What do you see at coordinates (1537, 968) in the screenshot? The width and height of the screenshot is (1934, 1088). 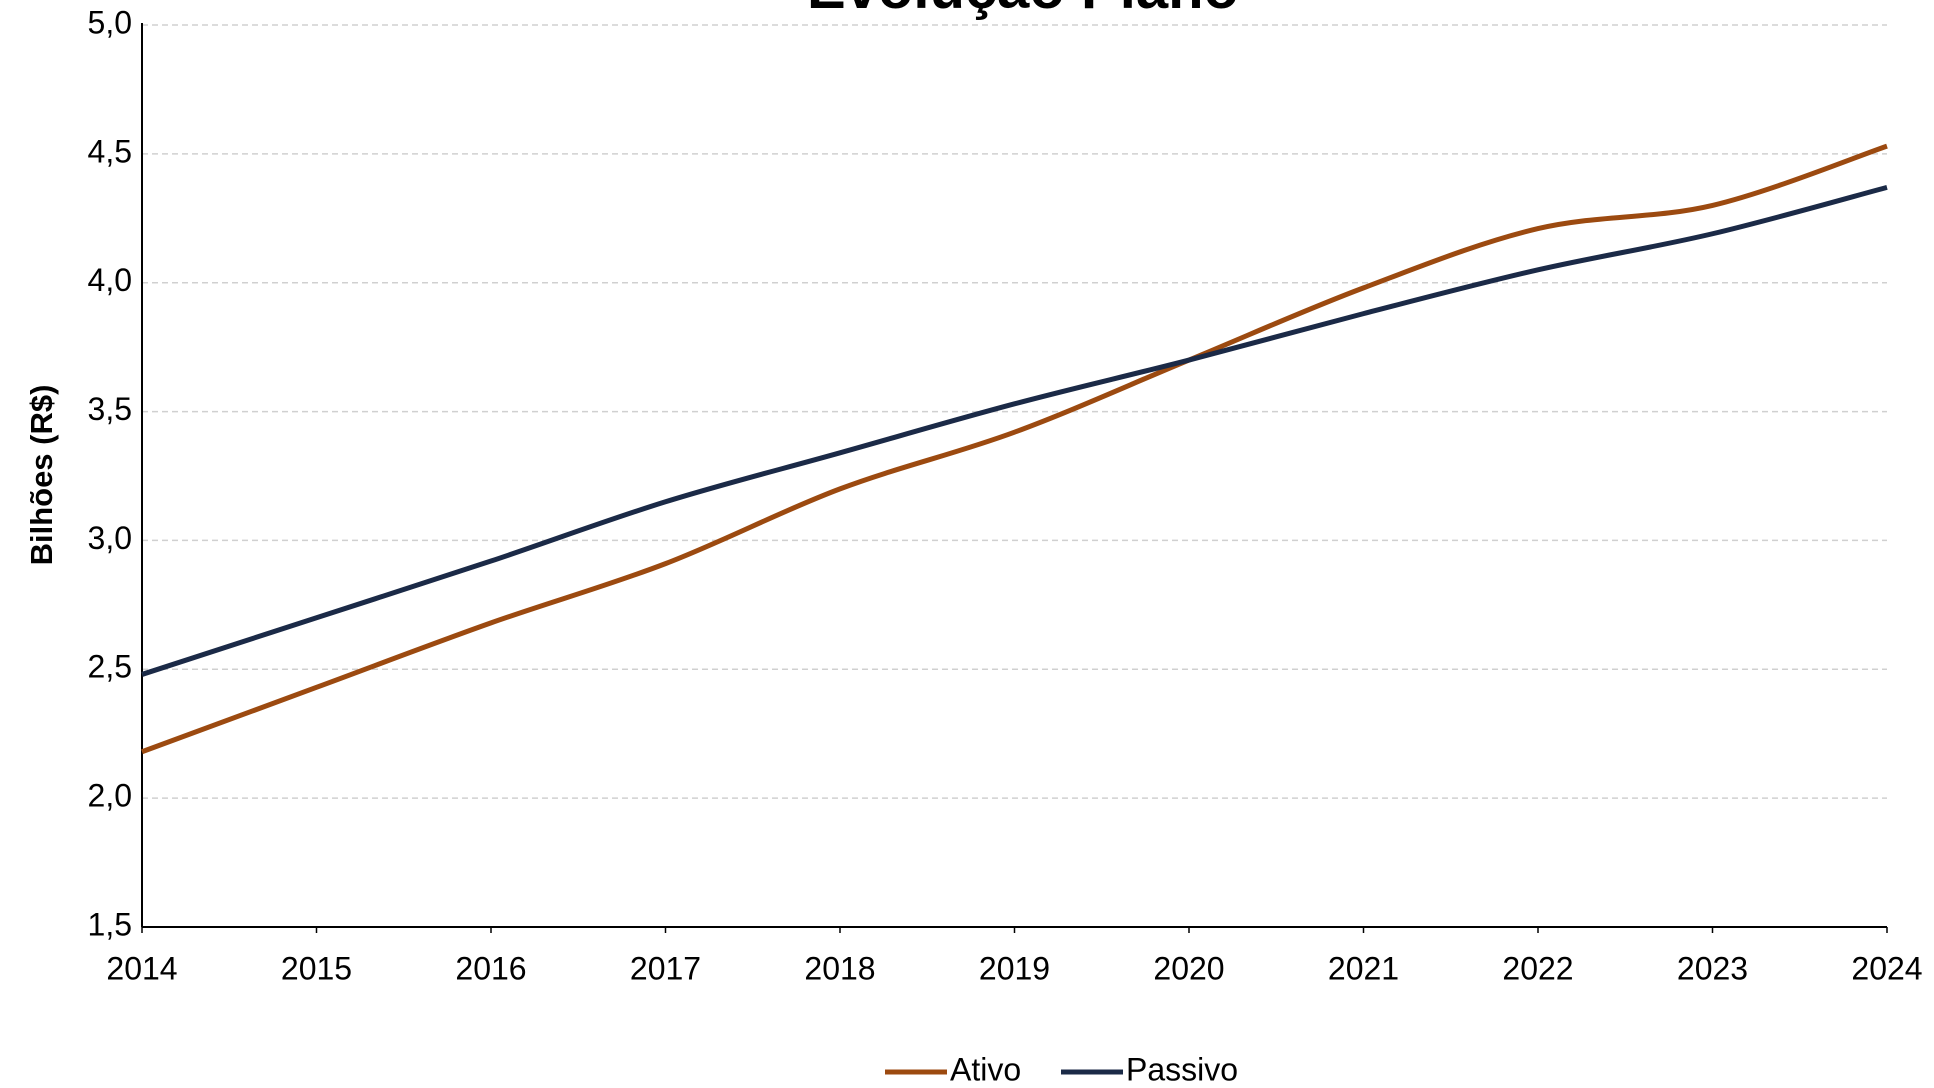 I see `x-tick-label: 2022` at bounding box center [1537, 968].